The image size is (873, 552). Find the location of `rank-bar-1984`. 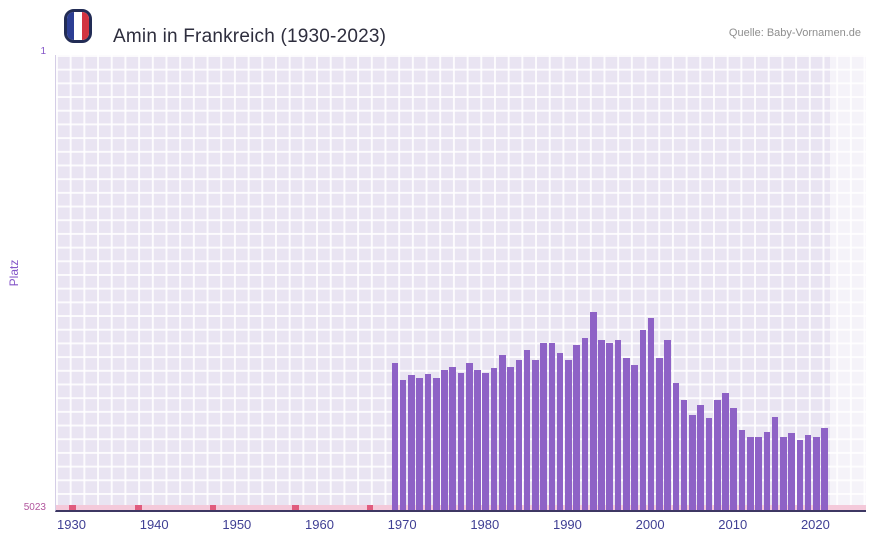

rank-bar-1984 is located at coordinates (519, 434).